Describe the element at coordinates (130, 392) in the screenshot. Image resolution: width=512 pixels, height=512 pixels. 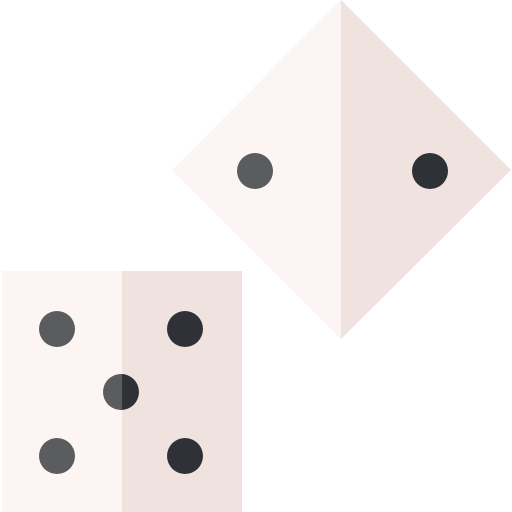
I see `upright-die-pip-center-right-half` at that location.